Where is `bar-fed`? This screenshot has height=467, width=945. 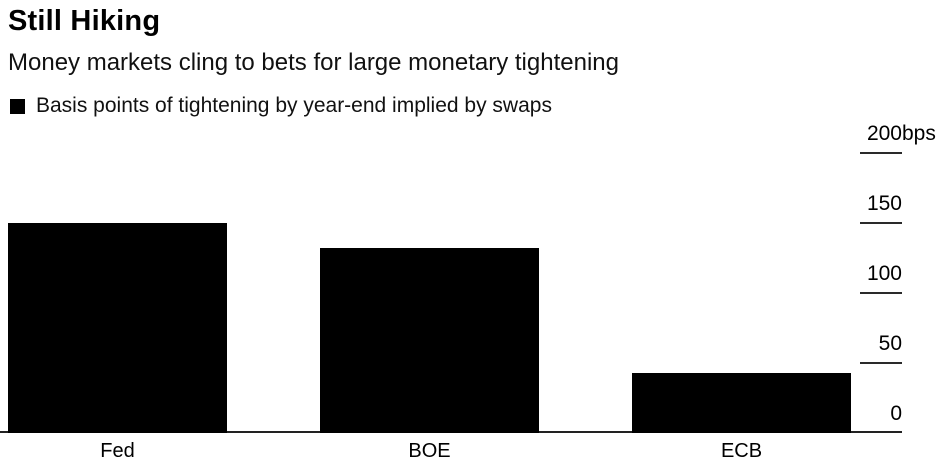
bar-fed is located at coordinates (117, 328).